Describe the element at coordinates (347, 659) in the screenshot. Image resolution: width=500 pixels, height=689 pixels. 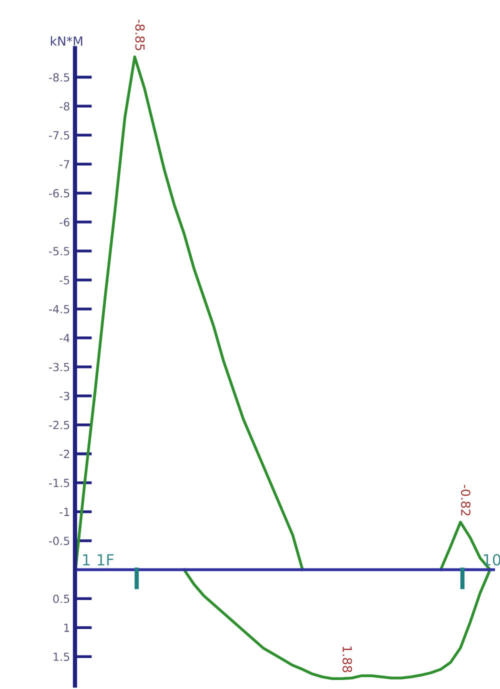
I see `data-label: 1.88` at that location.